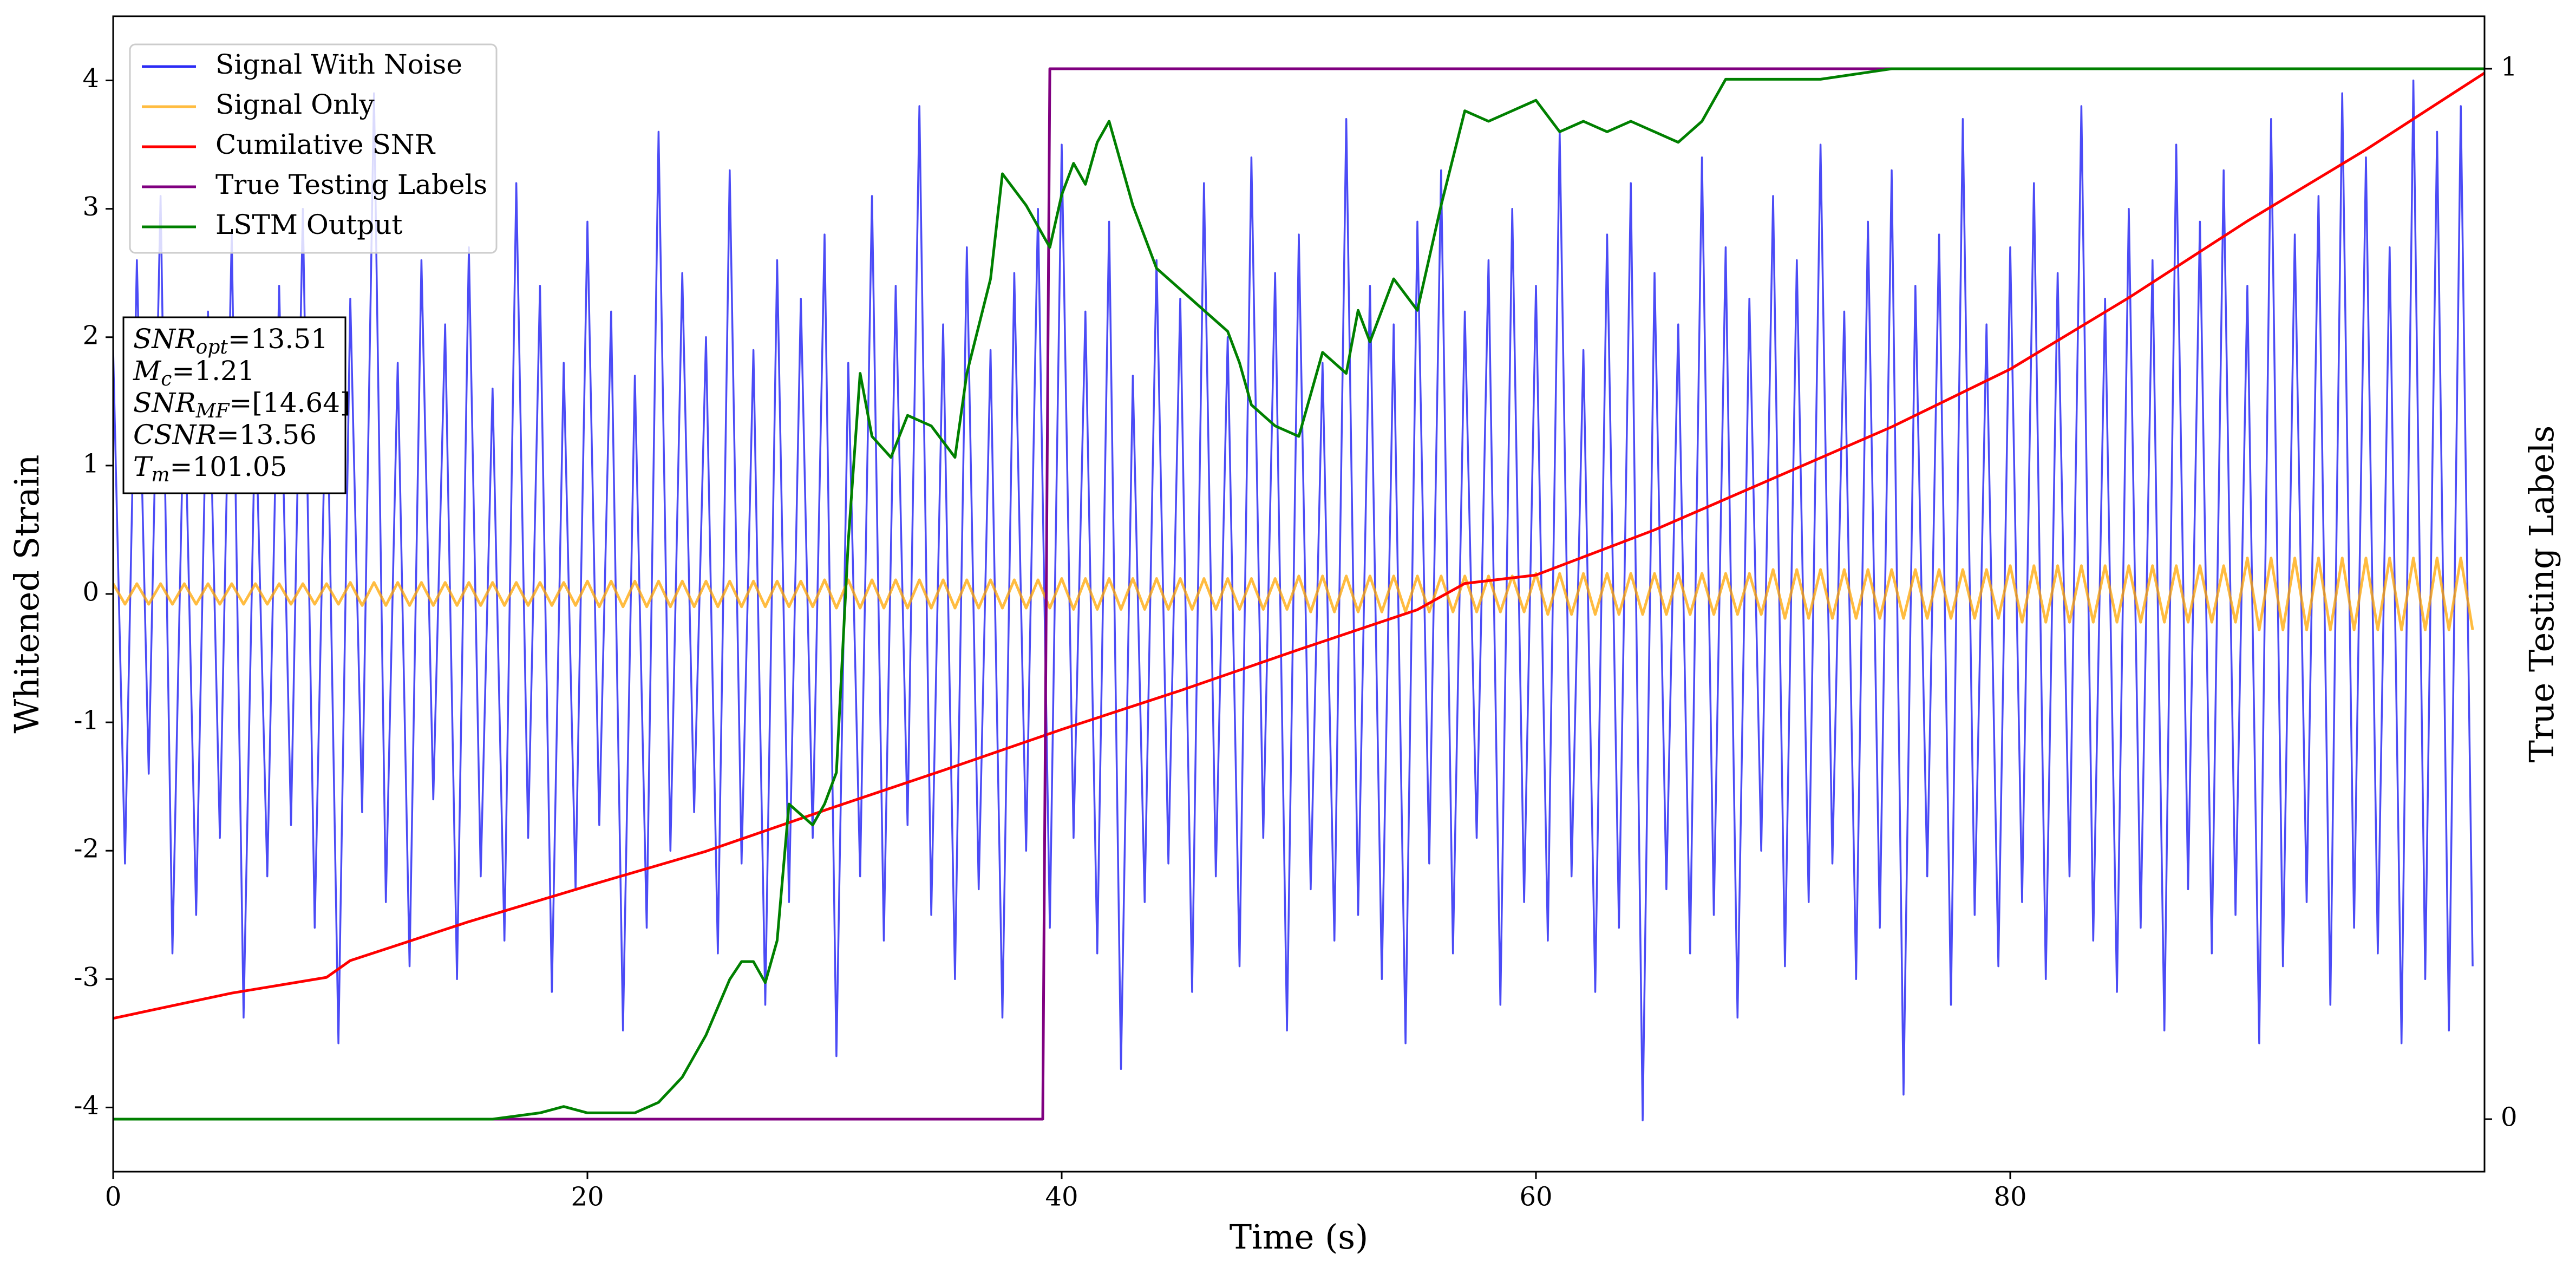 The height and width of the screenshot is (1274, 2576). What do you see at coordinates (278, 339) in the screenshot?
I see `annotation-text: =13.51` at bounding box center [278, 339].